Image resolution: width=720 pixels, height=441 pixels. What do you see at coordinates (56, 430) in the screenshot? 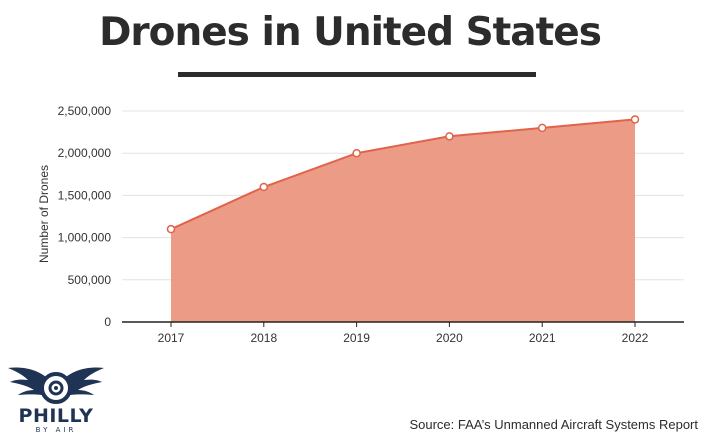
I see `logo-tagline: BY AIR` at bounding box center [56, 430].